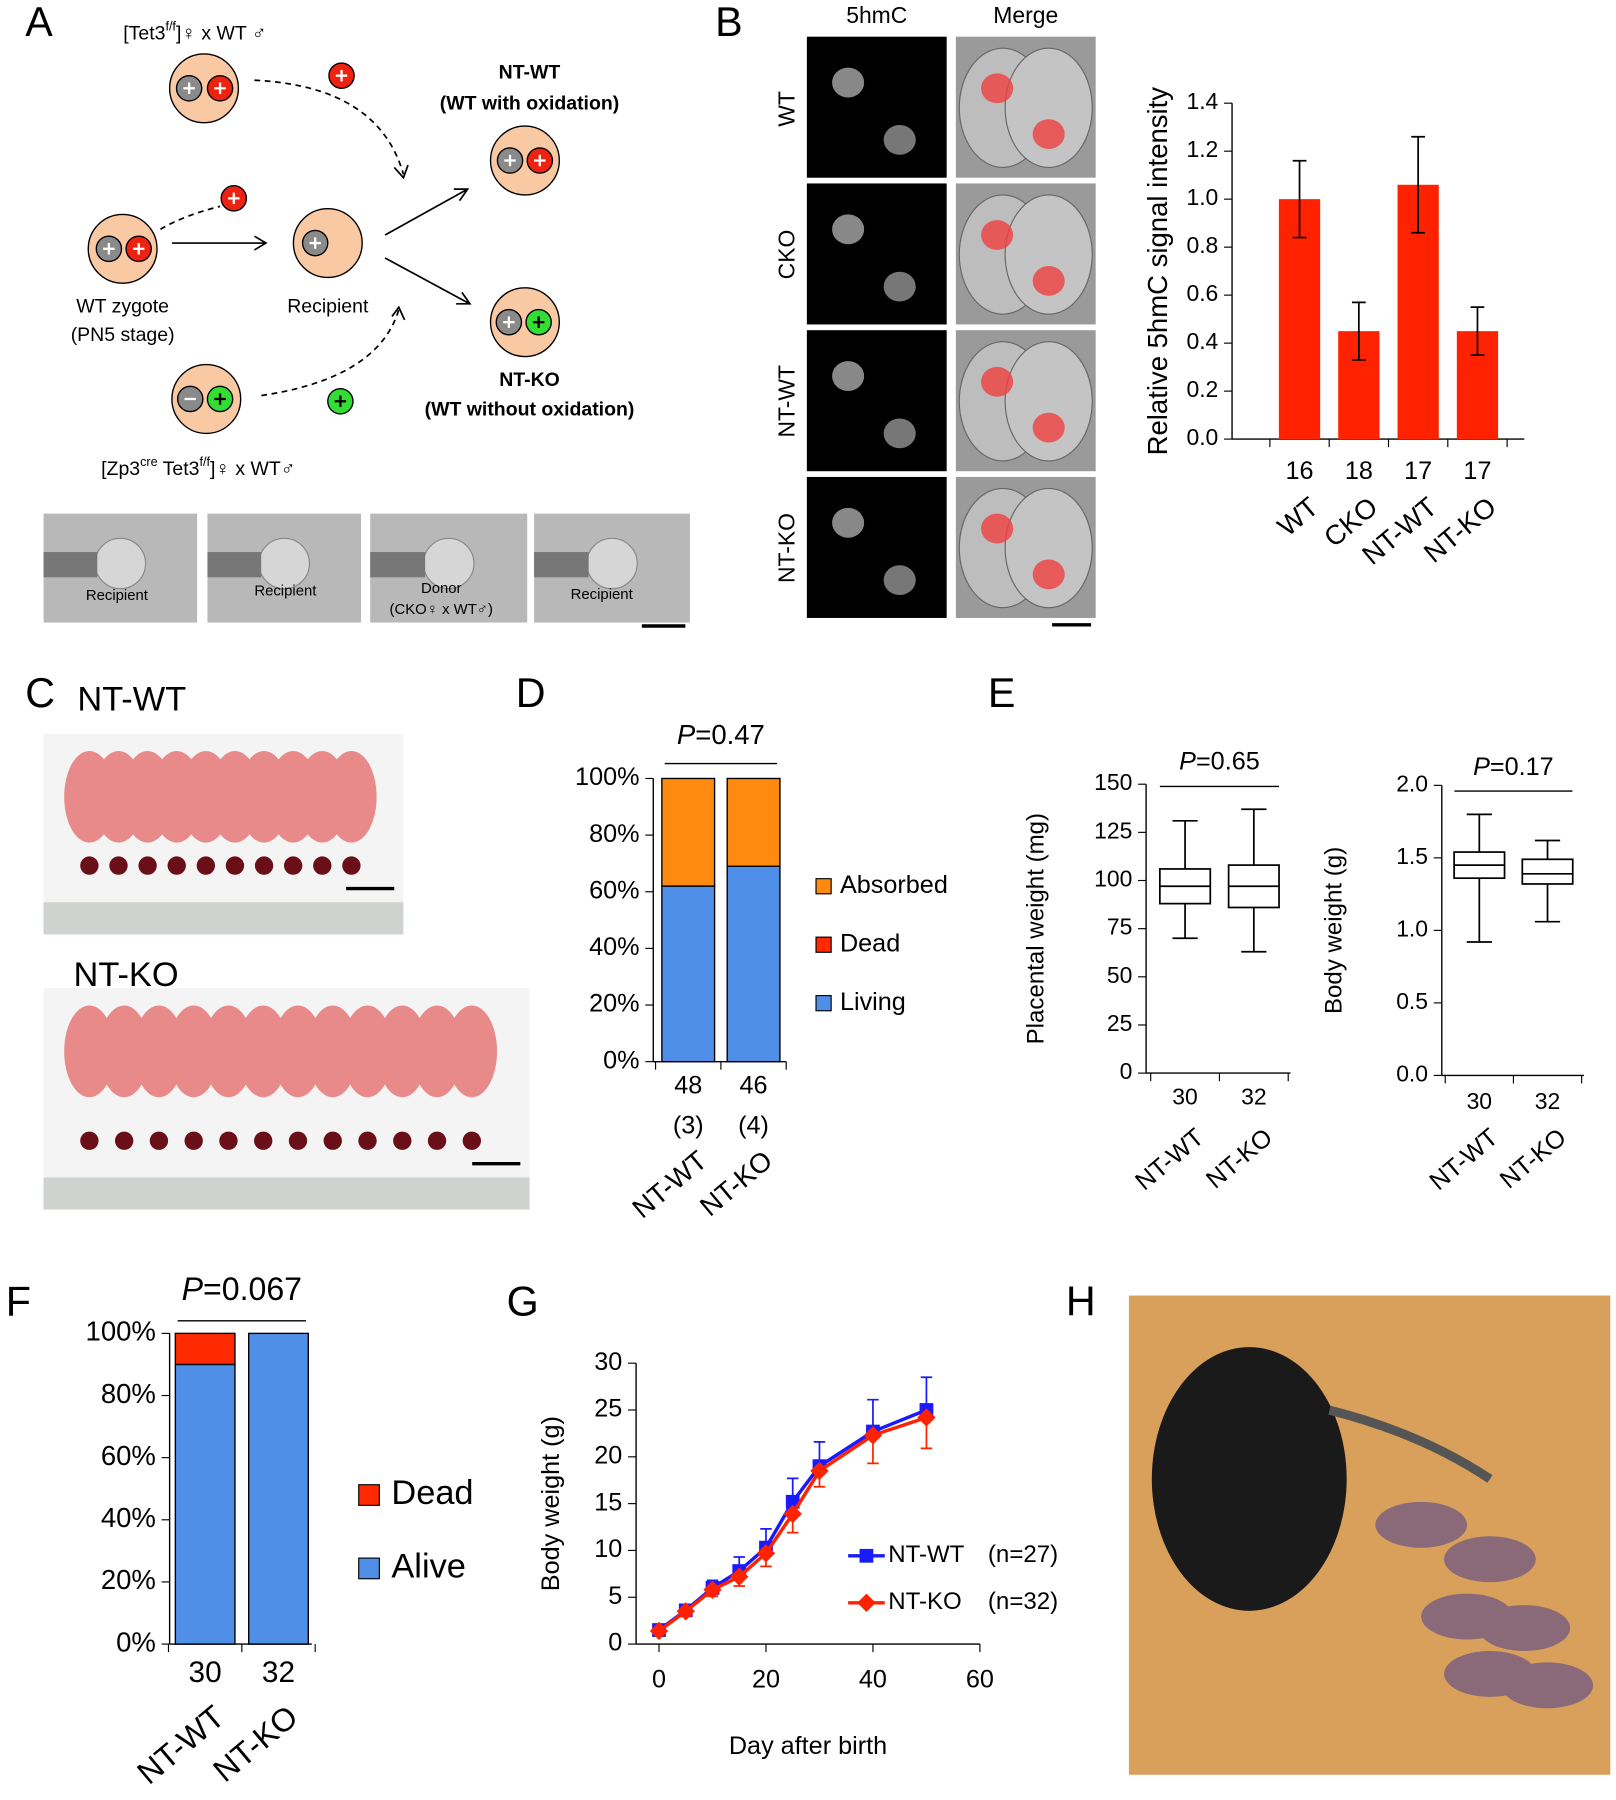 The image size is (1616, 1800). Describe the element at coordinates (1202, 245) in the screenshot. I see `y-tick-label: 0.8` at that location.